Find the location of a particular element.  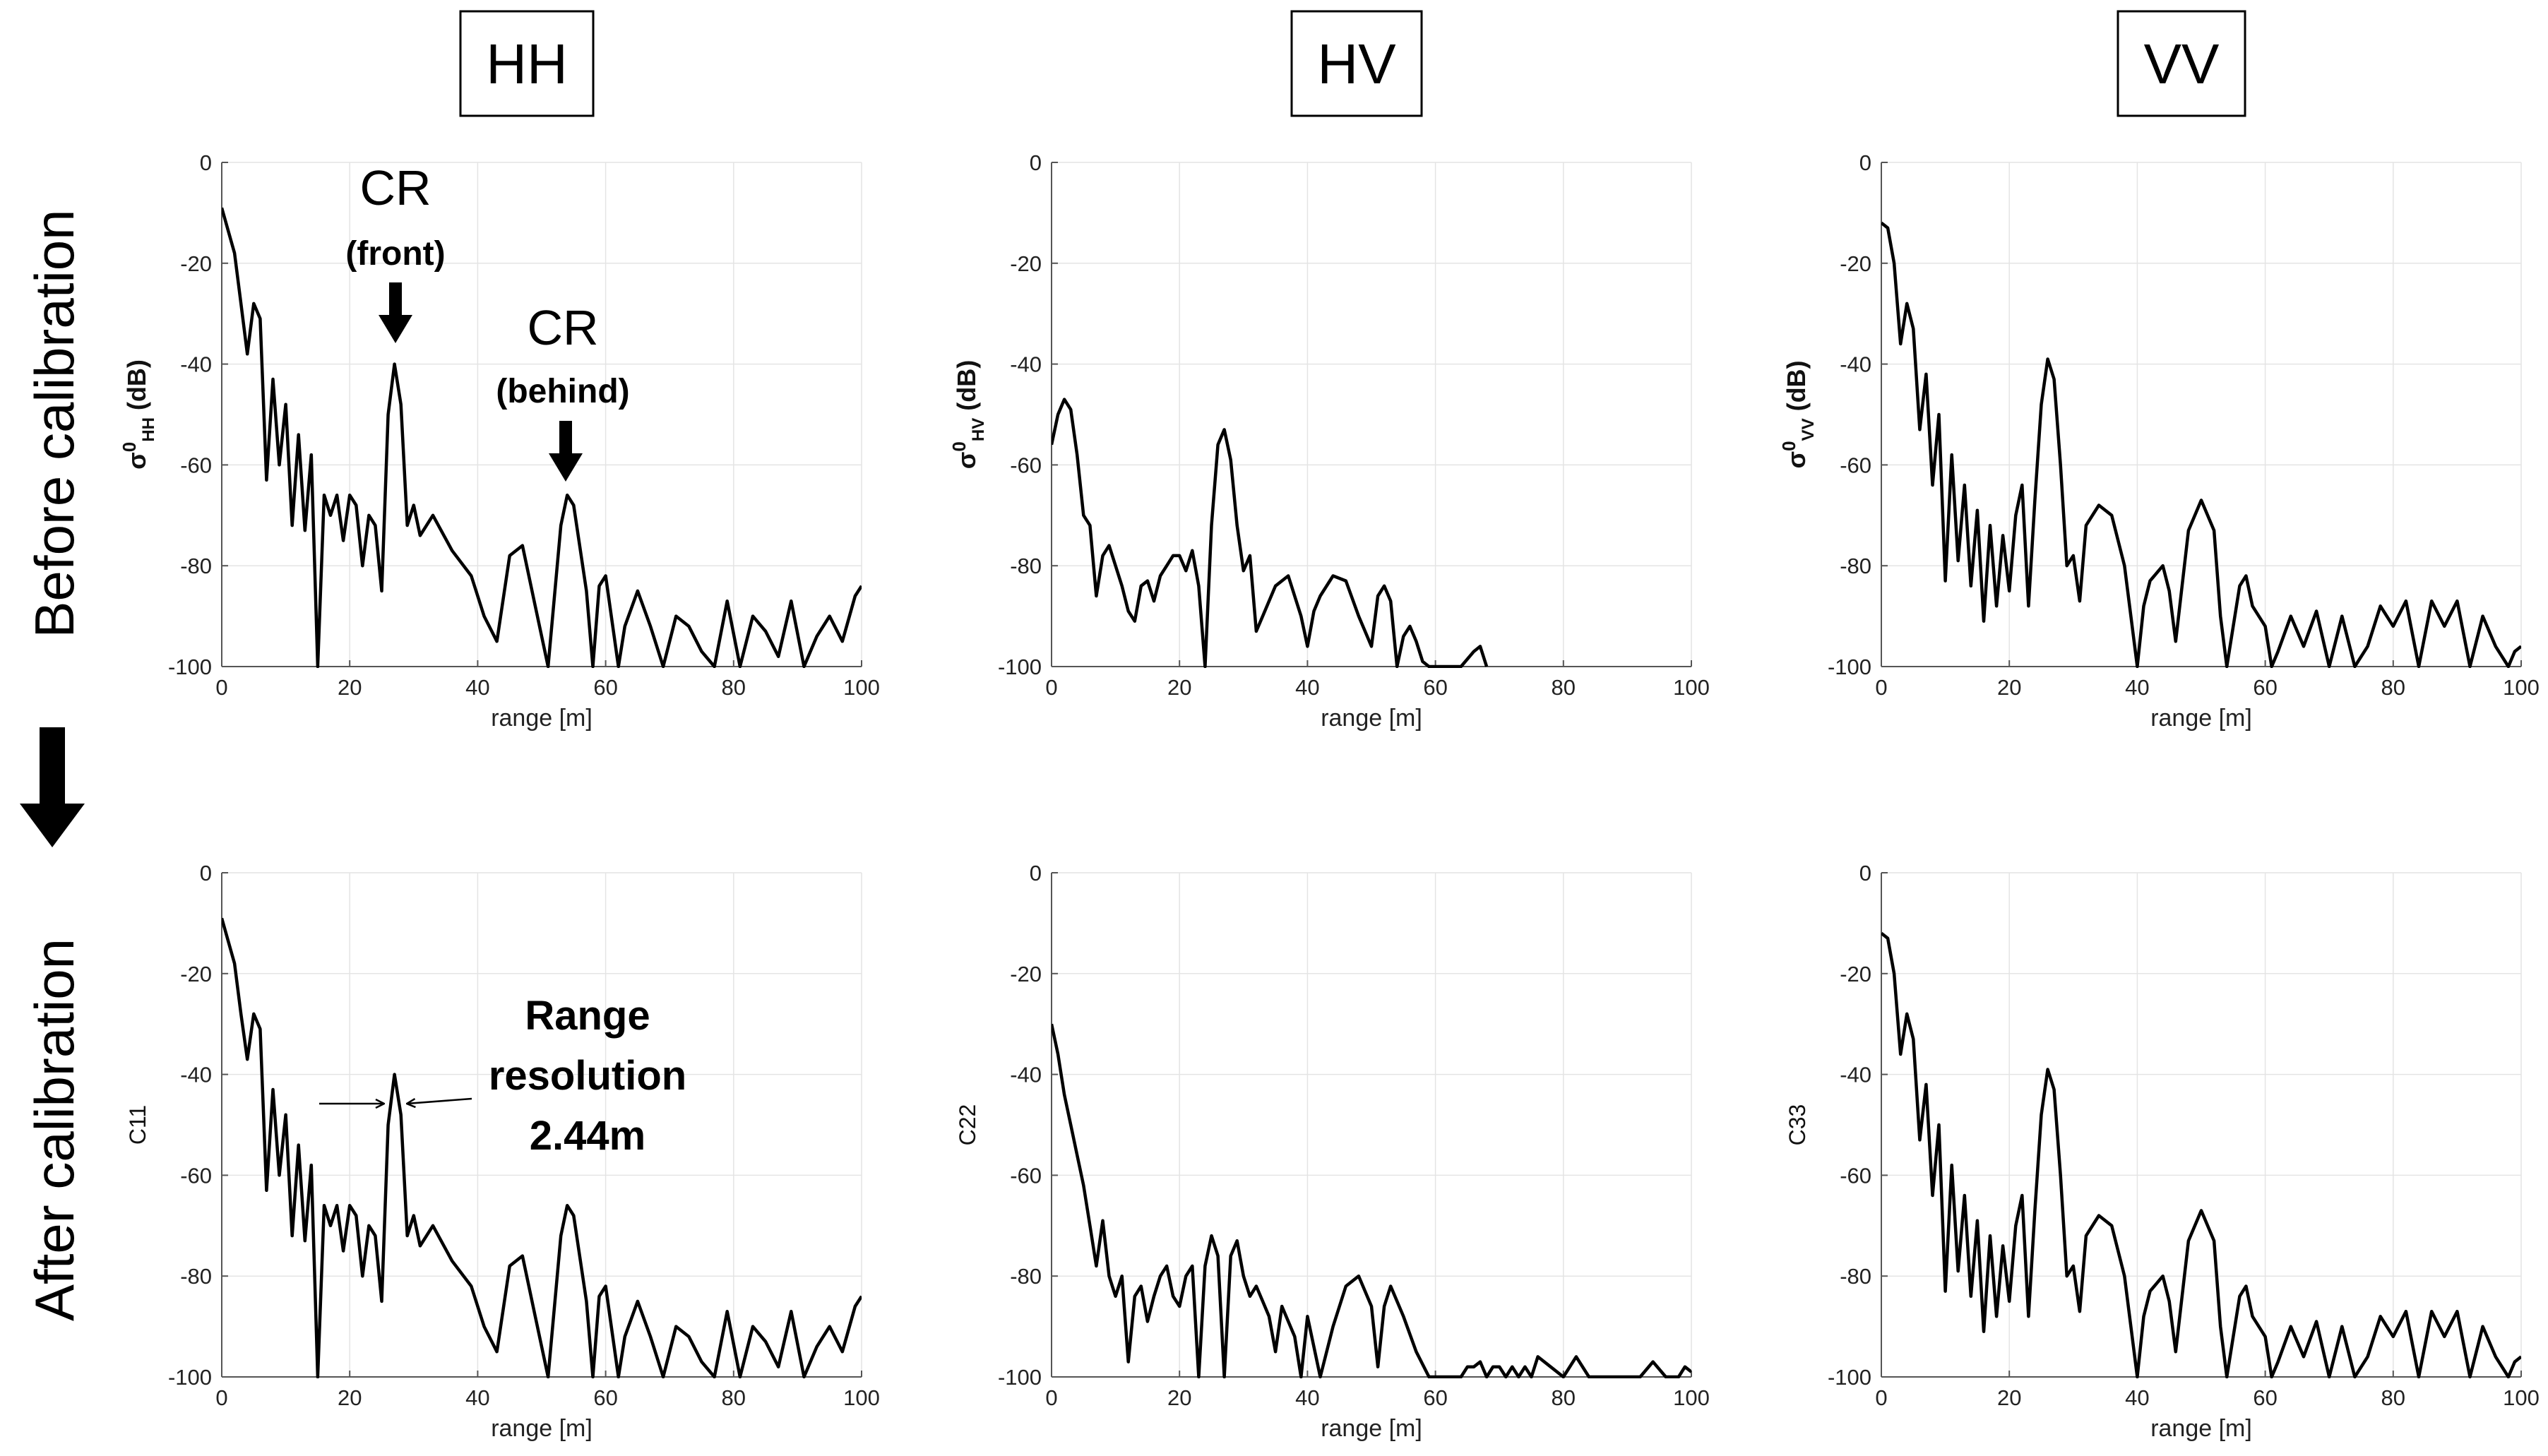

down-arrow-icon is located at coordinates (52, 787).